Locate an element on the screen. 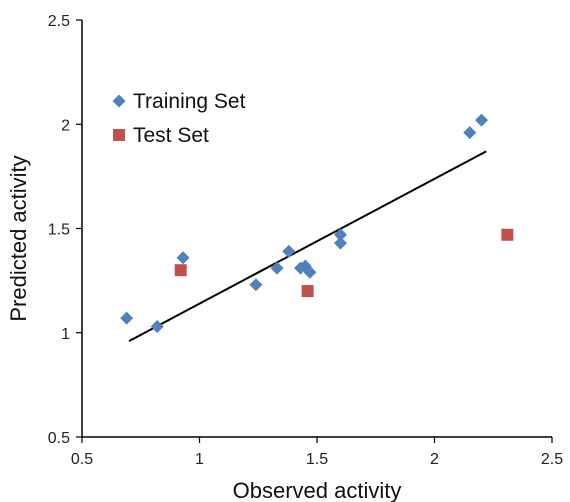  x-tick-label: 2.5 is located at coordinates (552, 459).